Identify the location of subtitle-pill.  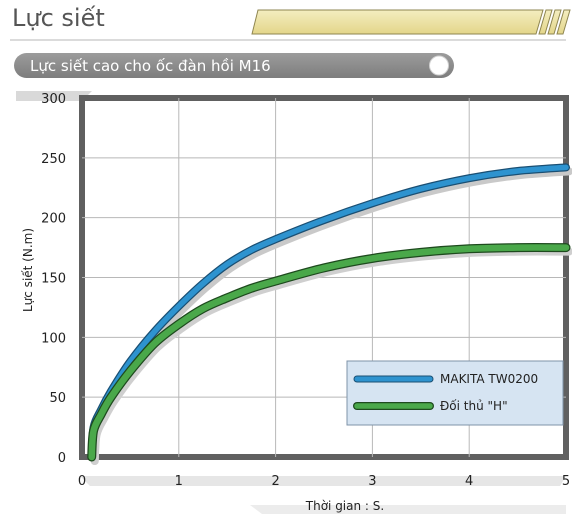
(234, 65).